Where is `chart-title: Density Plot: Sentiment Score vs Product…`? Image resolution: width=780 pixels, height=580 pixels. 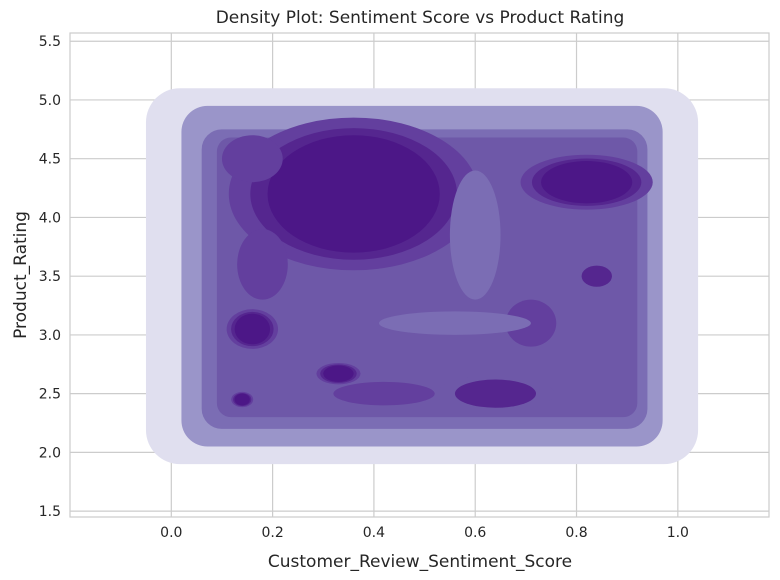 chart-title: Density Plot: Sentiment Score vs Product… is located at coordinates (420, 18).